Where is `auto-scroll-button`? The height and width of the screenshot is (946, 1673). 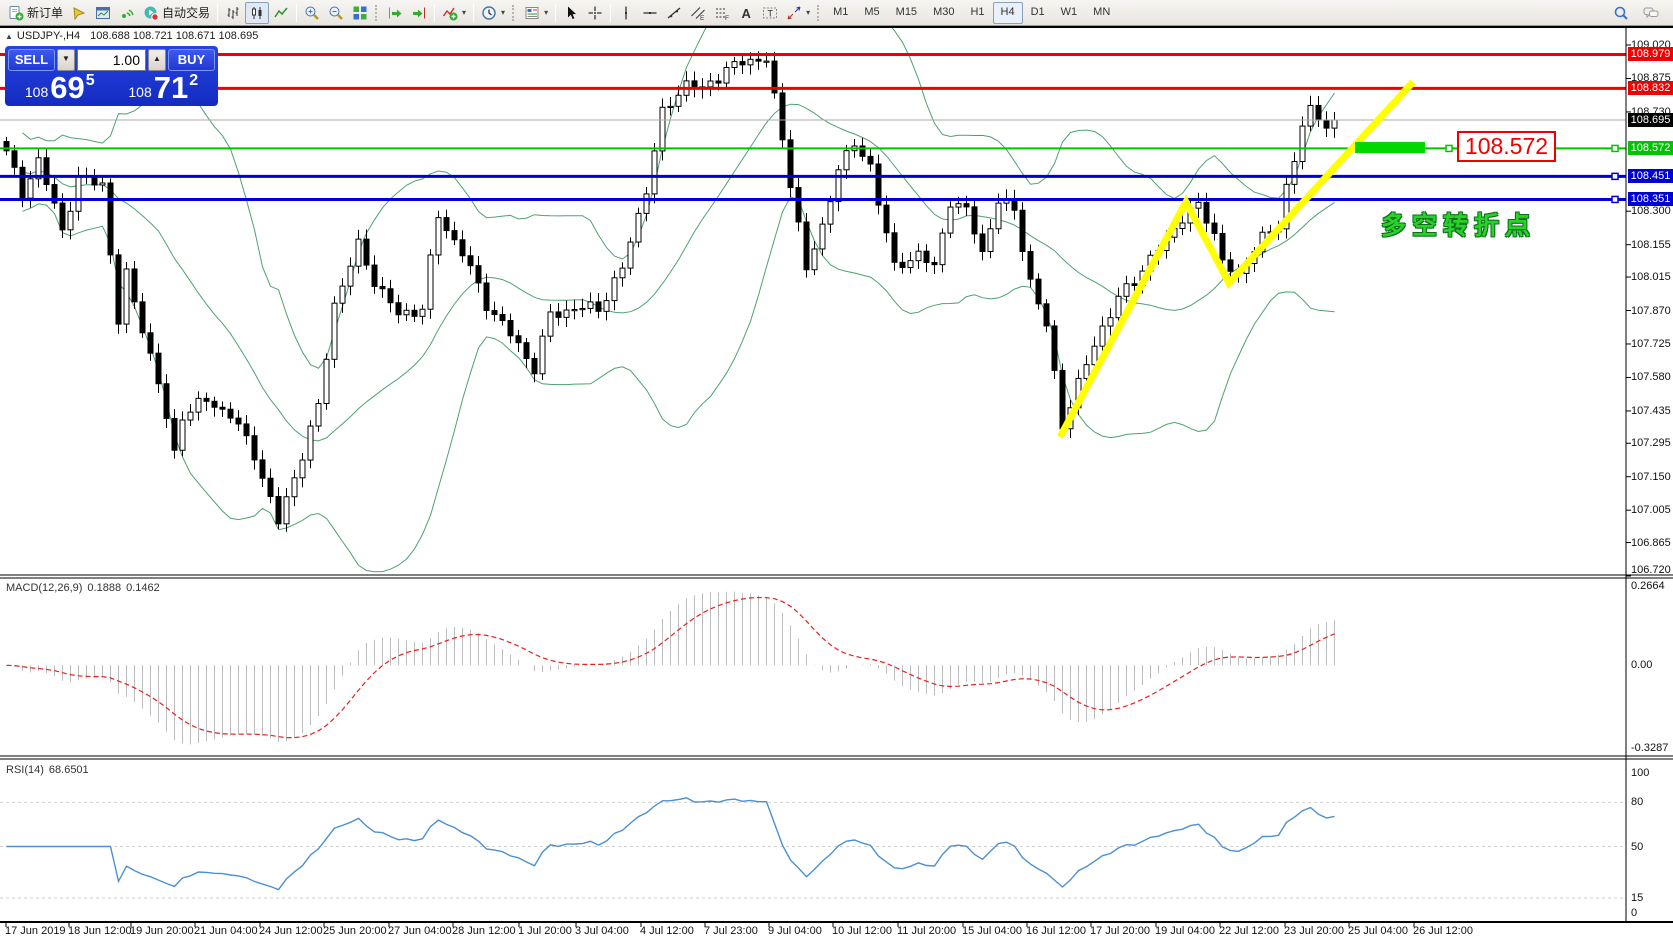
auto-scroll-button is located at coordinates (395, 13).